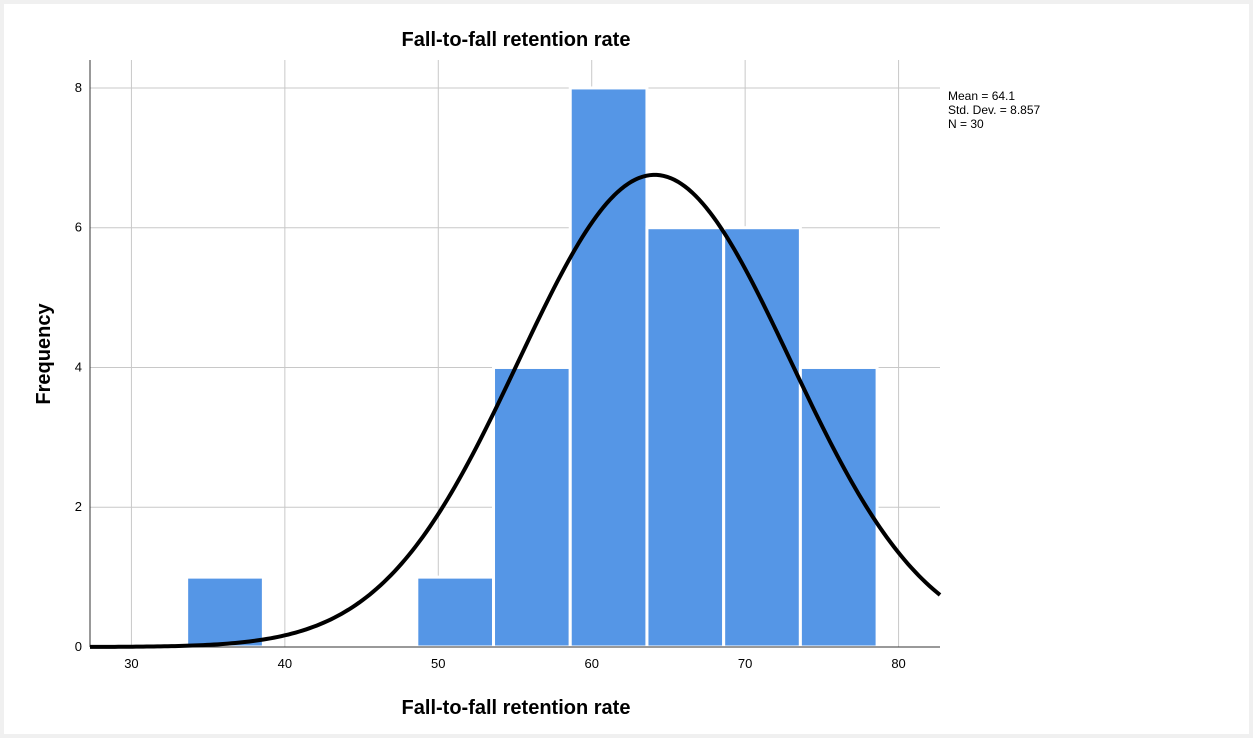 The width and height of the screenshot is (1253, 738). Describe the element at coordinates (438, 663) in the screenshot. I see `x-tick-label: 50` at that location.